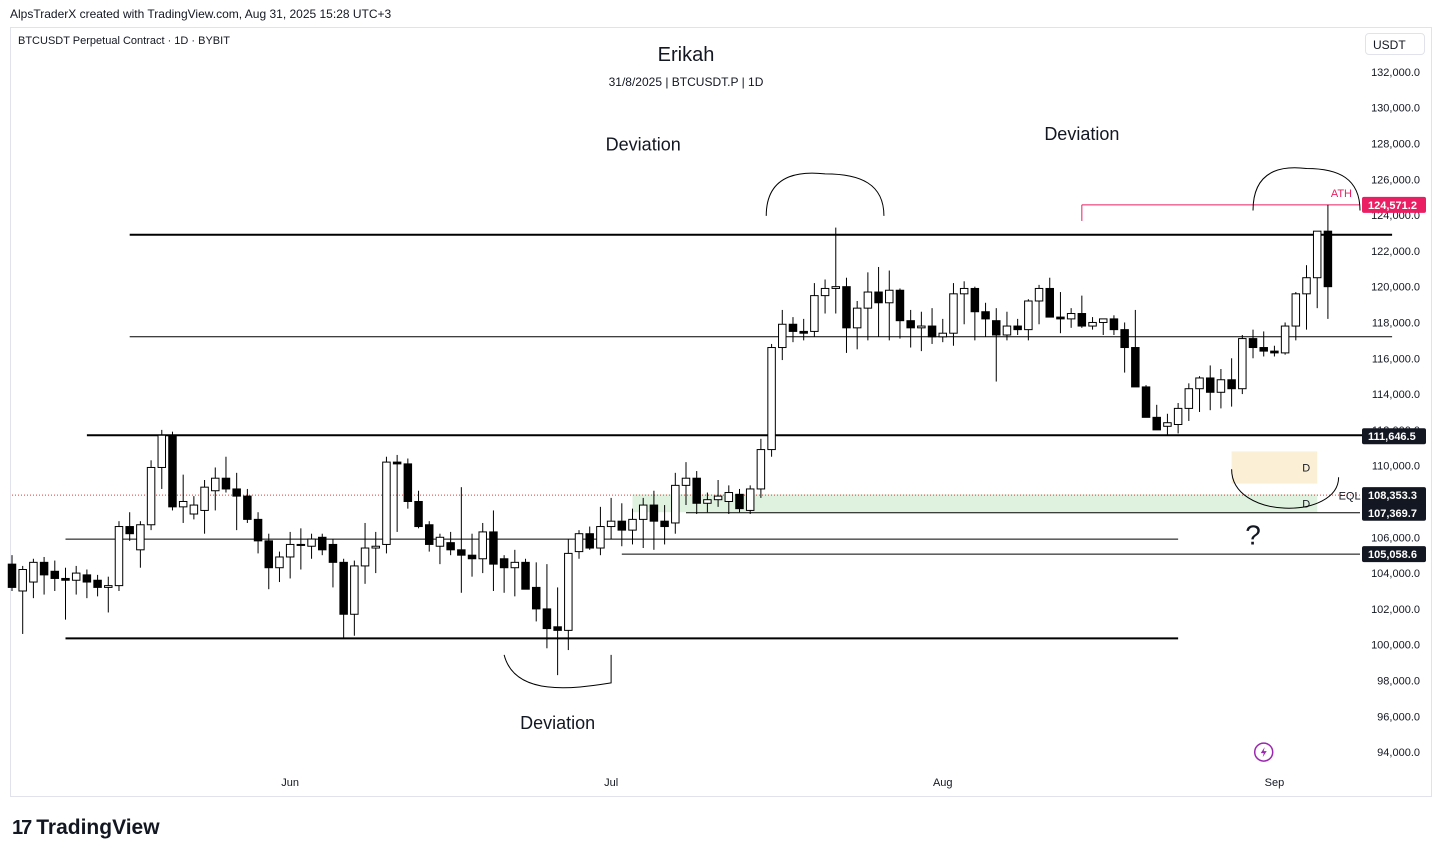 The image size is (1442, 857). Describe the element at coordinates (1392, 555) in the screenshot. I see `price-tag-value: 105,058.6` at that location.